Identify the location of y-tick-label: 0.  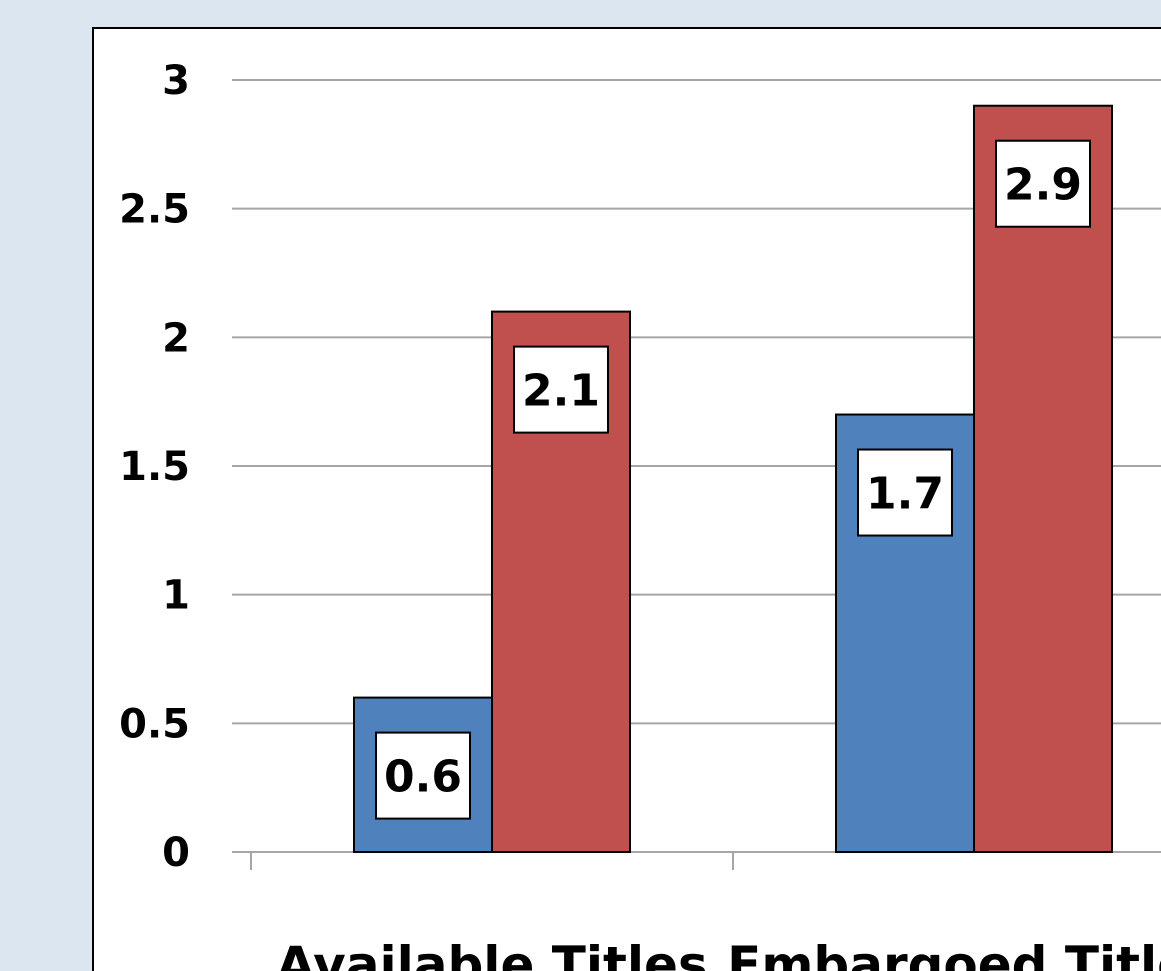
(176, 853).